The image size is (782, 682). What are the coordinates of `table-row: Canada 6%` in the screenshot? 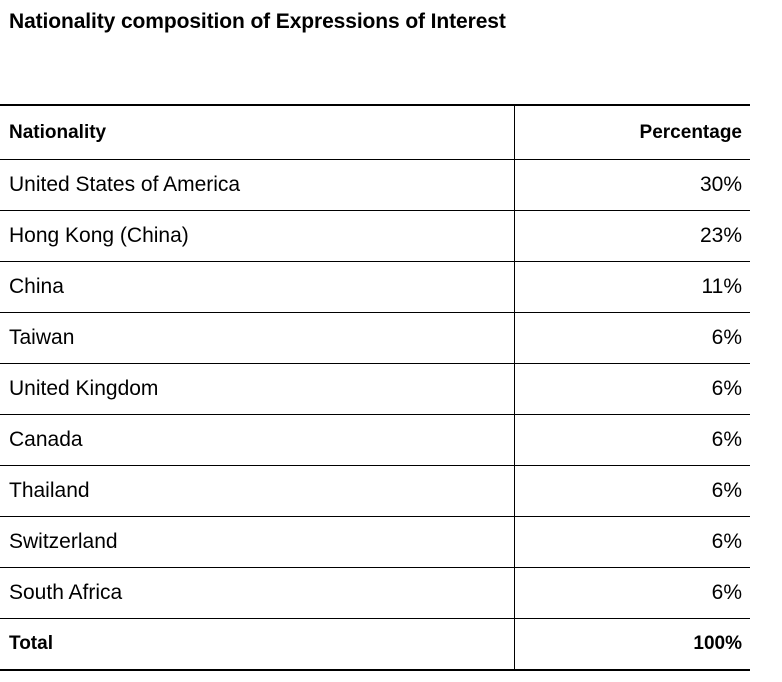 It's located at (375, 439).